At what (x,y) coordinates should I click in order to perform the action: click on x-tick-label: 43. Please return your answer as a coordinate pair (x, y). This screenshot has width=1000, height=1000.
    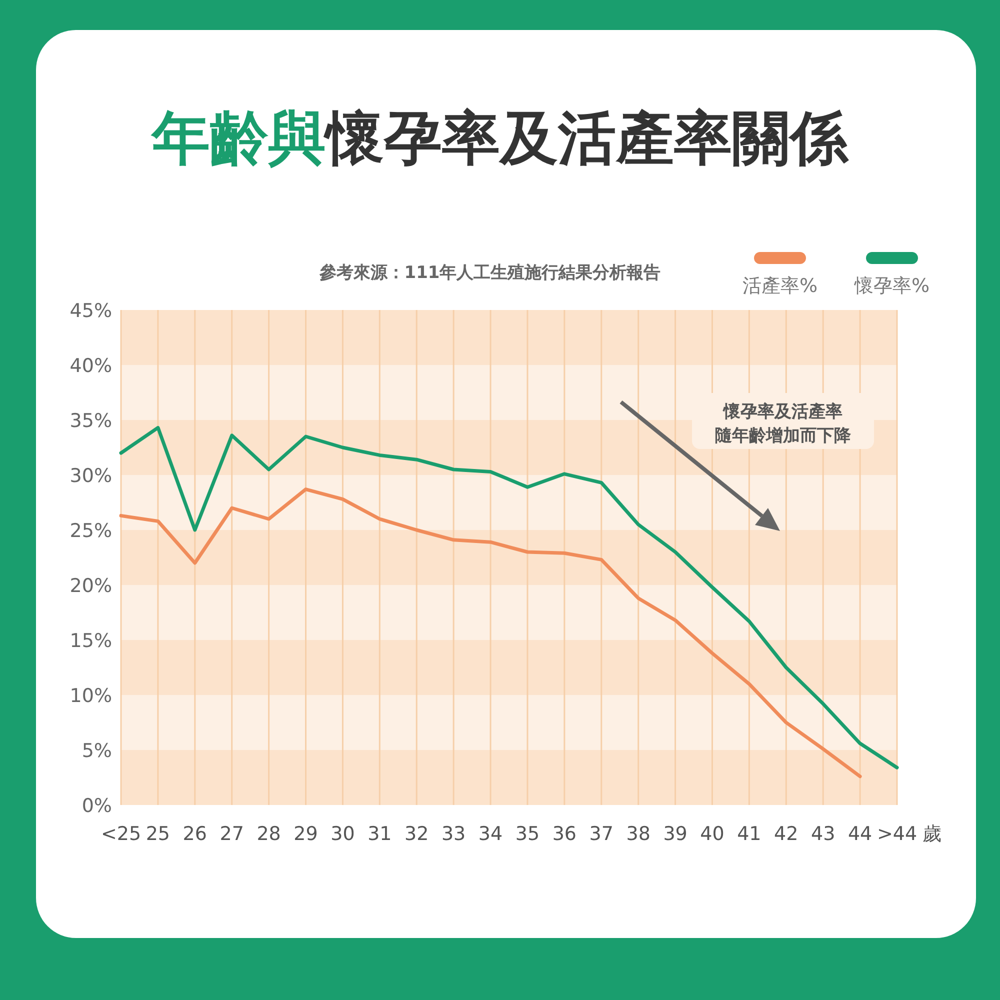
    Looking at the image, I should click on (823, 834).